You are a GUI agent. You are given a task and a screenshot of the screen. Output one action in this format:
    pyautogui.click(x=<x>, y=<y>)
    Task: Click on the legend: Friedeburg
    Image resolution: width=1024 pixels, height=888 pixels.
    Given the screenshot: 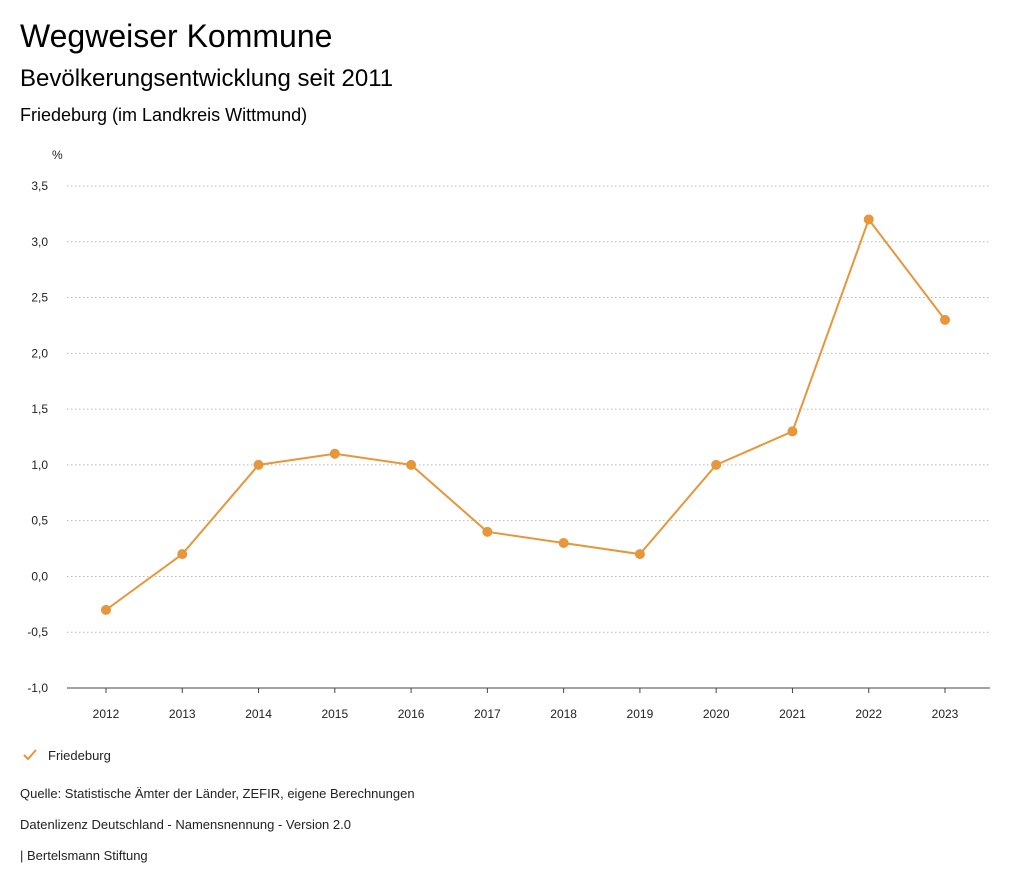 What is the action you would take?
    pyautogui.click(x=65, y=755)
    